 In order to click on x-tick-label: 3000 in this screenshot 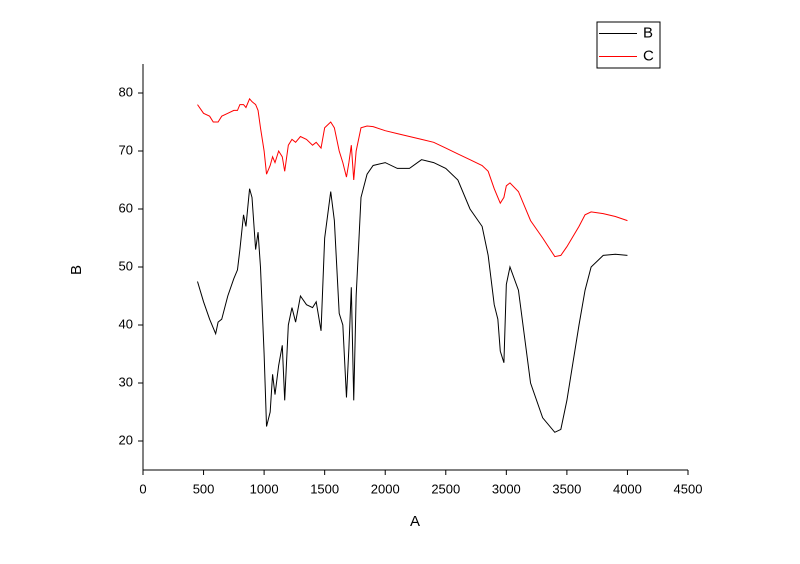, I will do `click(506, 488)`.